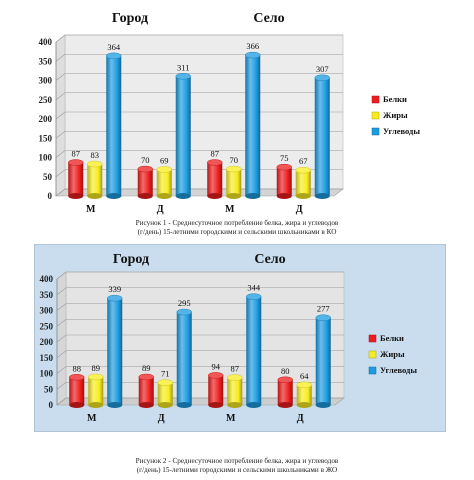 The width and height of the screenshot is (474, 480). Describe the element at coordinates (164, 160) in the screenshot. I see `chart-1-data-label: 69` at that location.